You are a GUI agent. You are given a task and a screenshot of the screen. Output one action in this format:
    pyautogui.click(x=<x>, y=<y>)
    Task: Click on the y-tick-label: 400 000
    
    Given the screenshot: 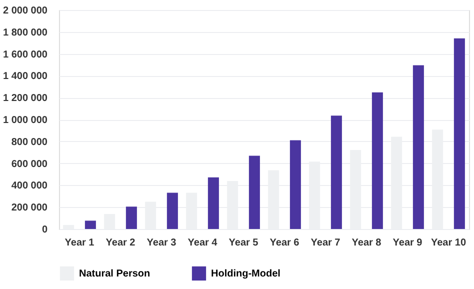 What is the action you would take?
    pyautogui.click(x=29, y=186)
    